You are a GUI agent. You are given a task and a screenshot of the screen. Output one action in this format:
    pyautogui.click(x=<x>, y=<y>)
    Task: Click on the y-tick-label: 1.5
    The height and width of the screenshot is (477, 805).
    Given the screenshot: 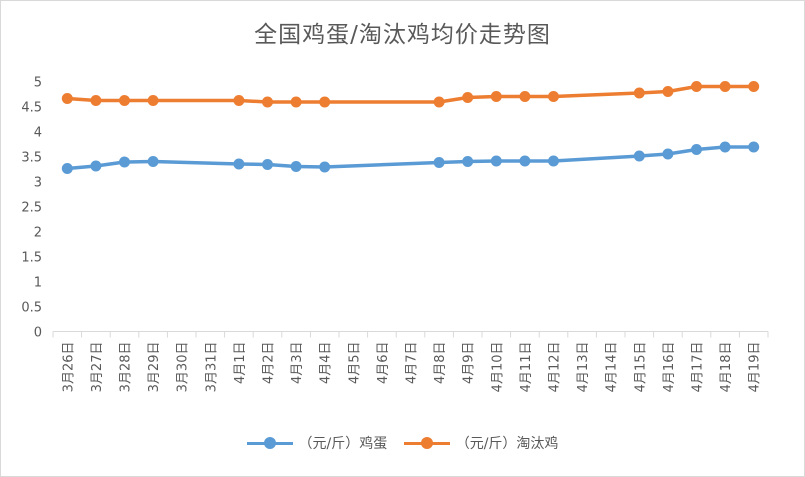 What is the action you would take?
    pyautogui.click(x=31, y=258)
    